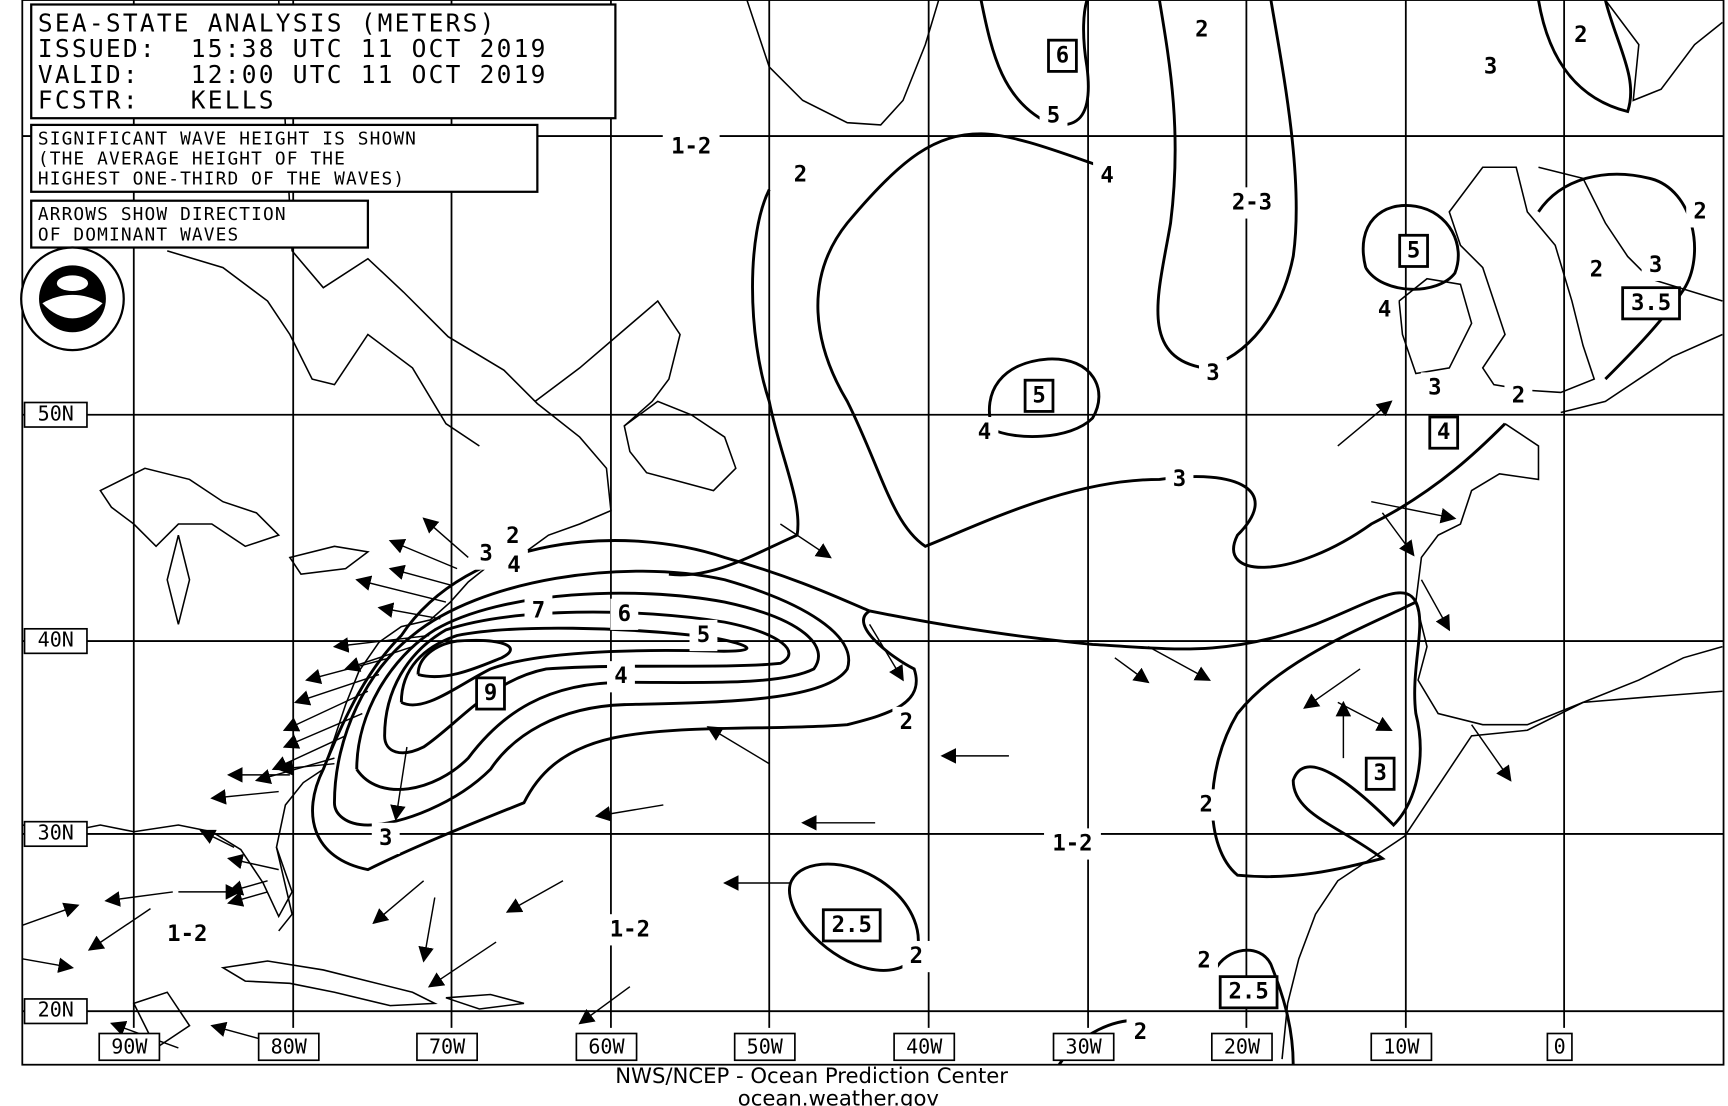 The height and width of the screenshot is (1106, 1728). I want to click on great-lakes, so click(234, 546).